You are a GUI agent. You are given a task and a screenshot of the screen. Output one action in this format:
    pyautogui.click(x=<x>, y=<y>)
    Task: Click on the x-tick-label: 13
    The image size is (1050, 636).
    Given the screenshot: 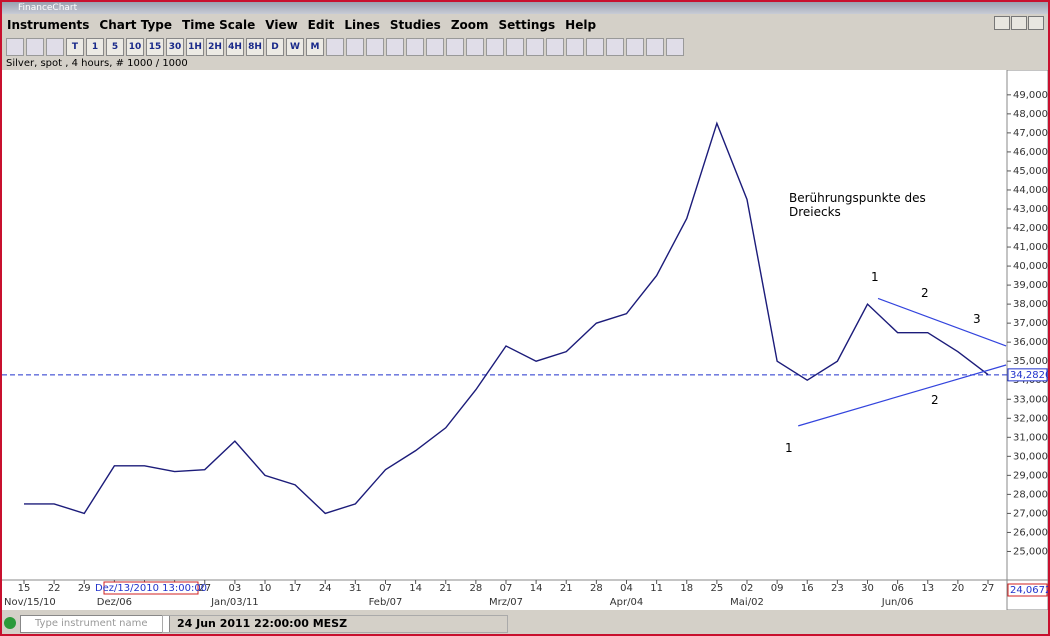 What is the action you would take?
    pyautogui.click(x=927, y=588)
    